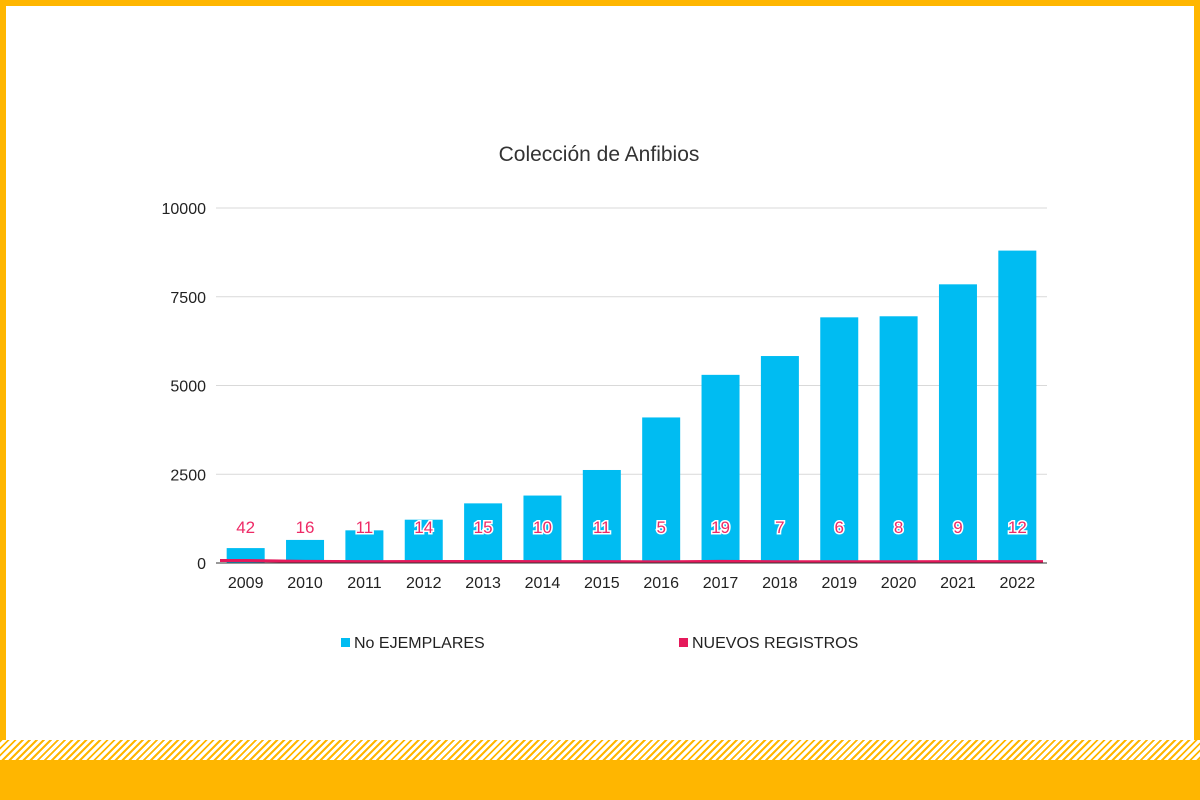 The width and height of the screenshot is (1200, 800). What do you see at coordinates (305, 551) in the screenshot?
I see `bar-2010` at bounding box center [305, 551].